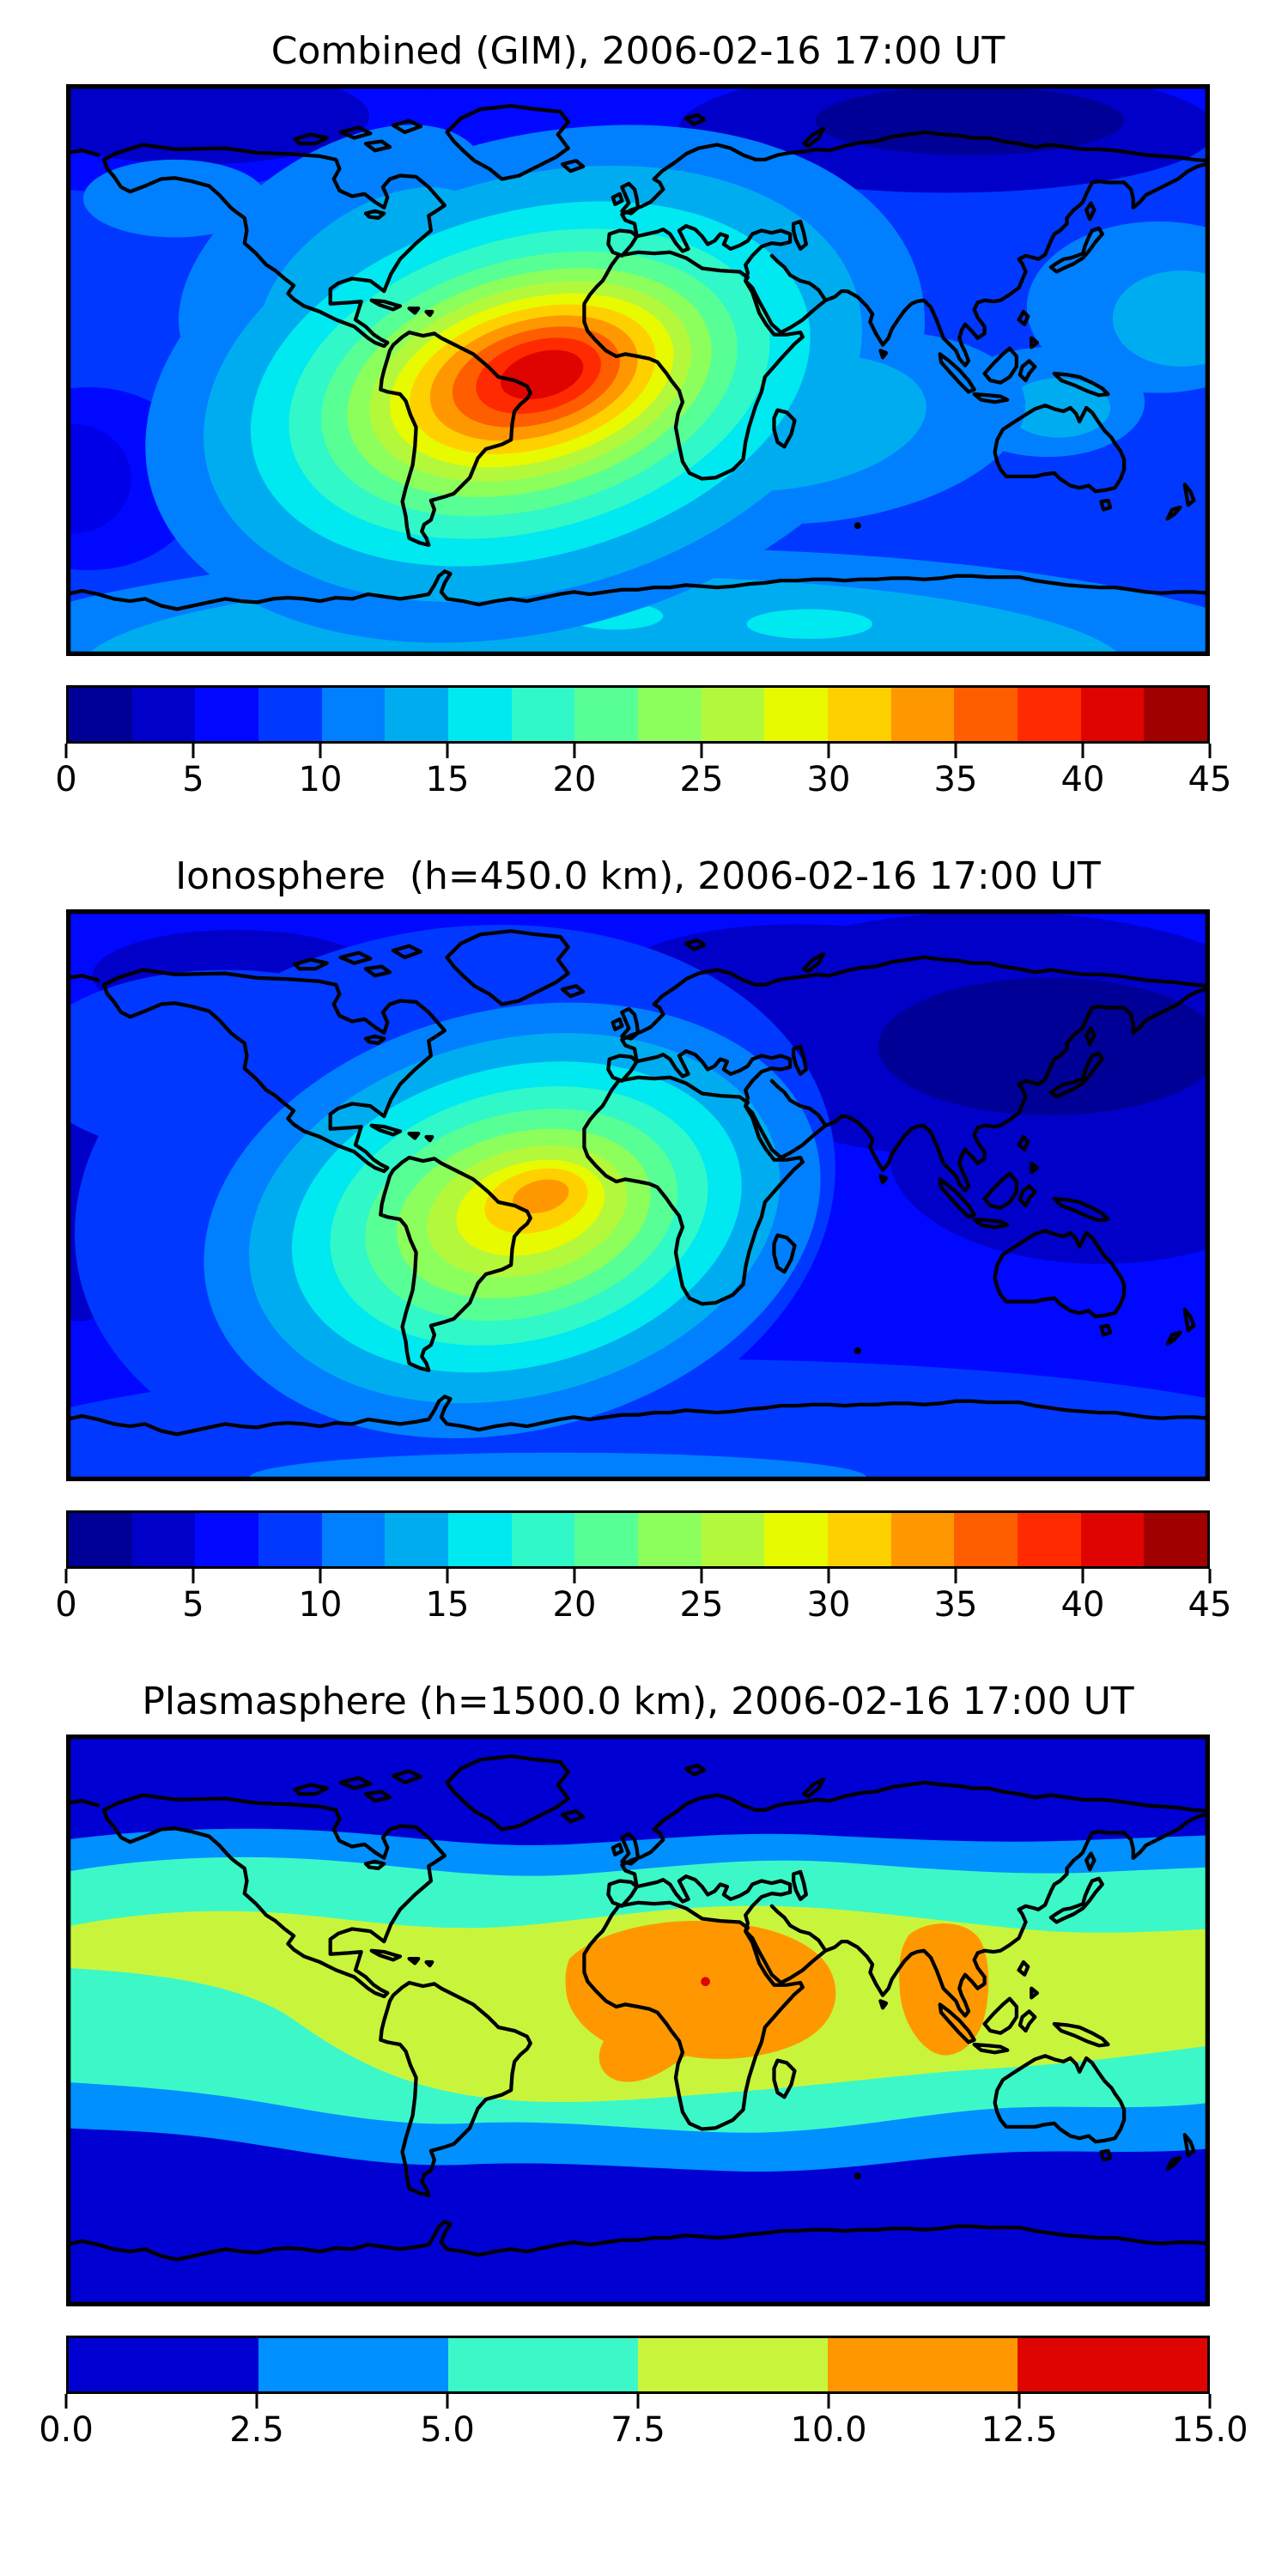 The image size is (1288, 2576). What do you see at coordinates (638, 2429) in the screenshot?
I see `colorbar-tick-label: 7.5` at bounding box center [638, 2429].